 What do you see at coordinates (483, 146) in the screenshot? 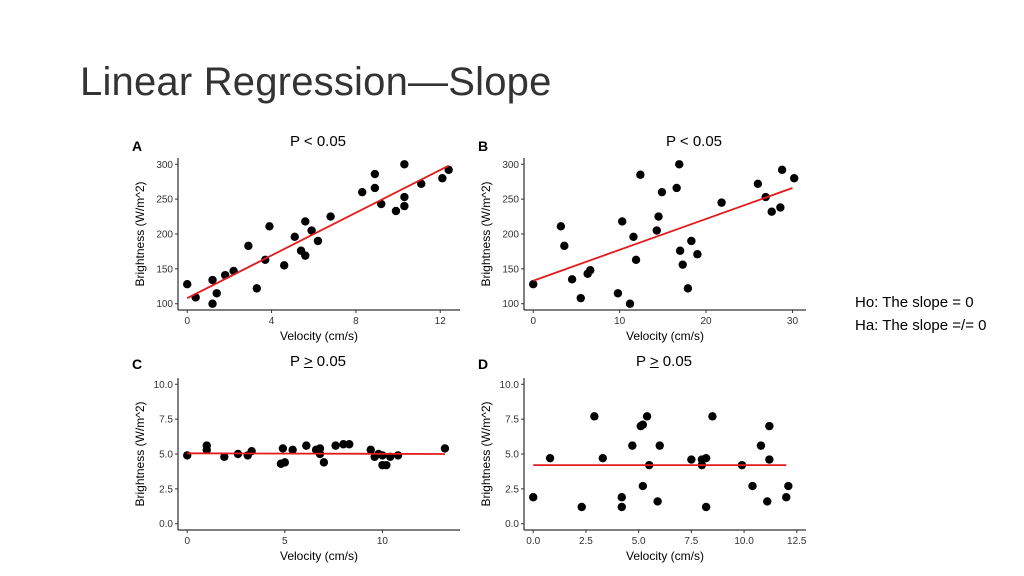
I see `panel-label-b: B` at bounding box center [483, 146].